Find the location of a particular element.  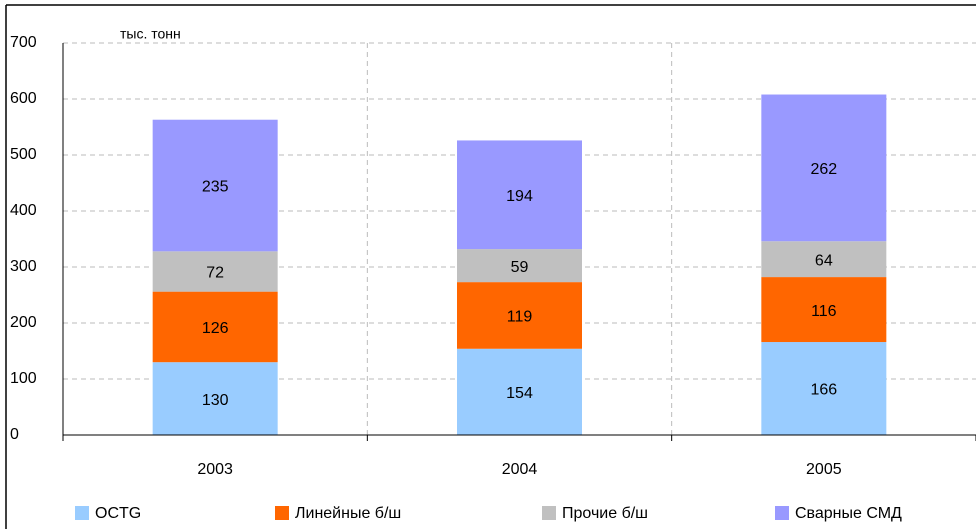

legend-label: OCTG is located at coordinates (118, 513).